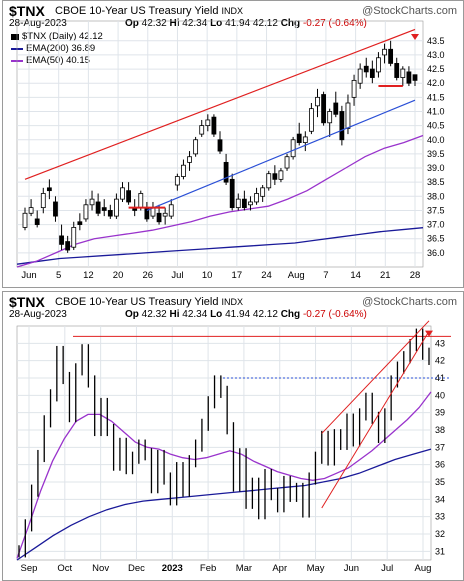 This screenshot has height=581, width=464. What do you see at coordinates (436, 69) in the screenshot?
I see `y-tick-label: 42.5` at bounding box center [436, 69].